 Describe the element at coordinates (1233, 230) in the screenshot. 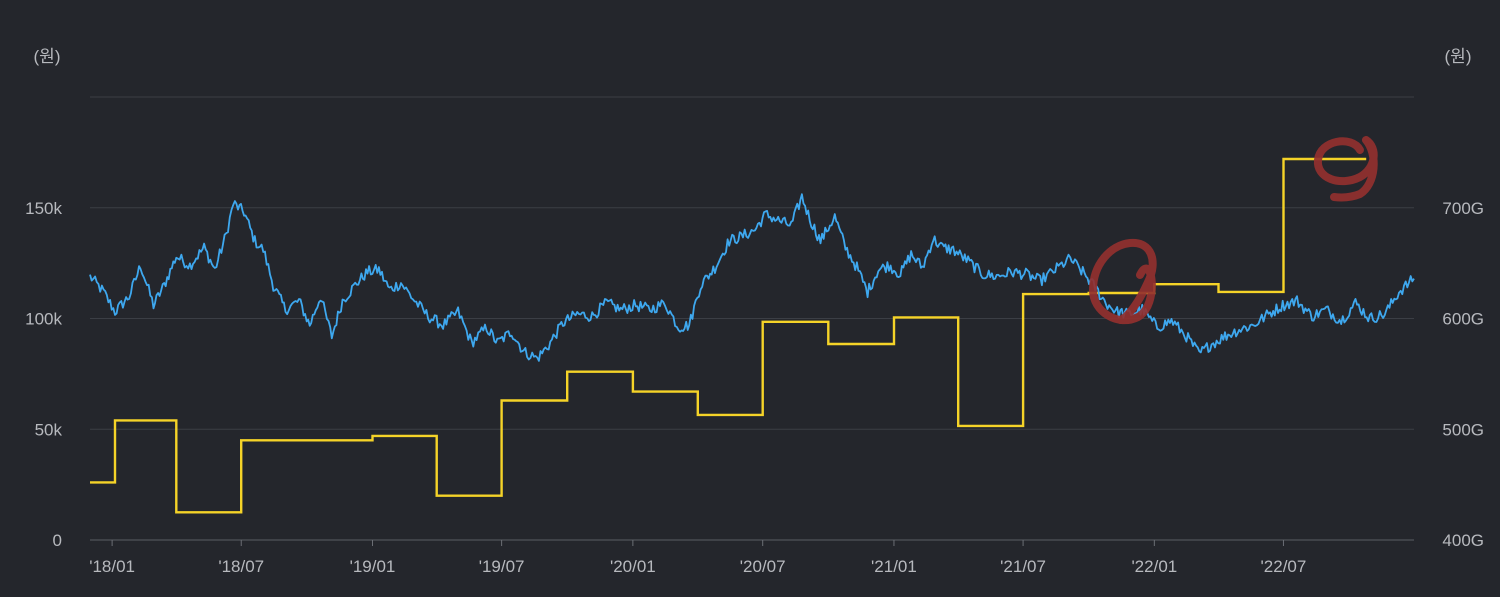

I see `annotation-marks` at that location.